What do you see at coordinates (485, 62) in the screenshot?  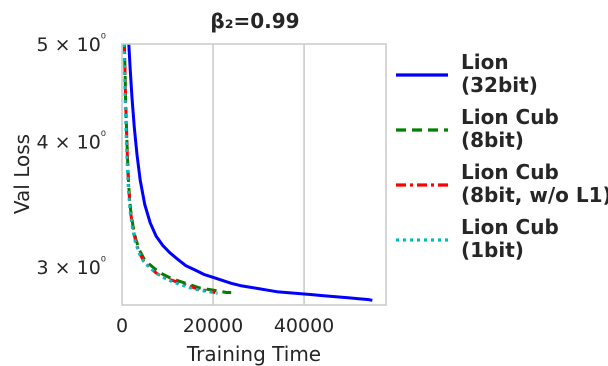 I see `legend-label: Lion` at bounding box center [485, 62].